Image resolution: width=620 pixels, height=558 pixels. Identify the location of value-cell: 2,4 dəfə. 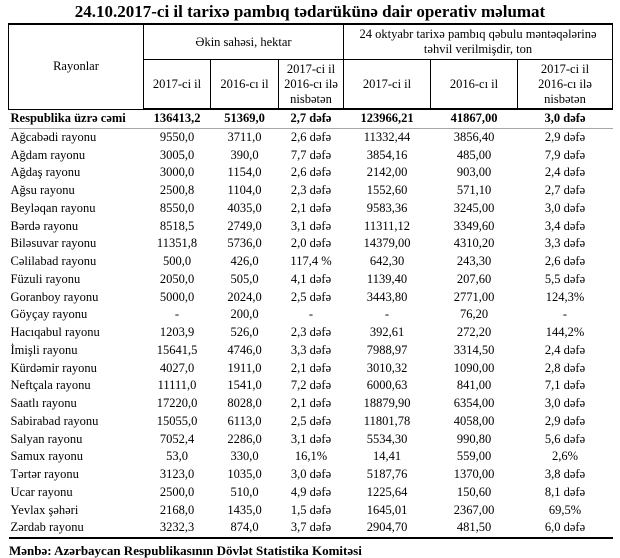
(565, 349).